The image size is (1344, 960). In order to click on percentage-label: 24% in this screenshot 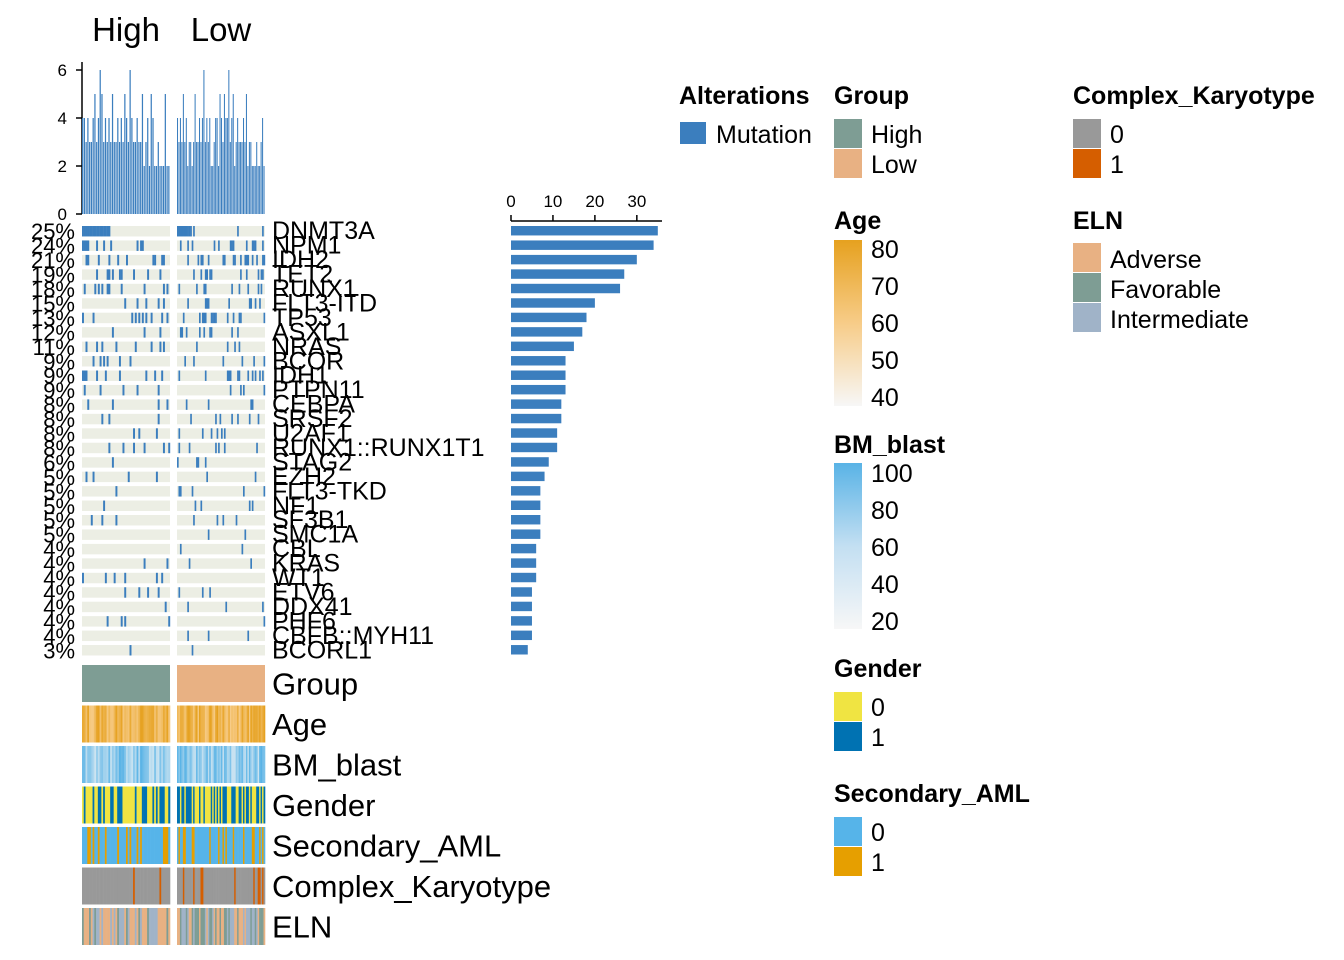, I will do `click(53, 246)`.